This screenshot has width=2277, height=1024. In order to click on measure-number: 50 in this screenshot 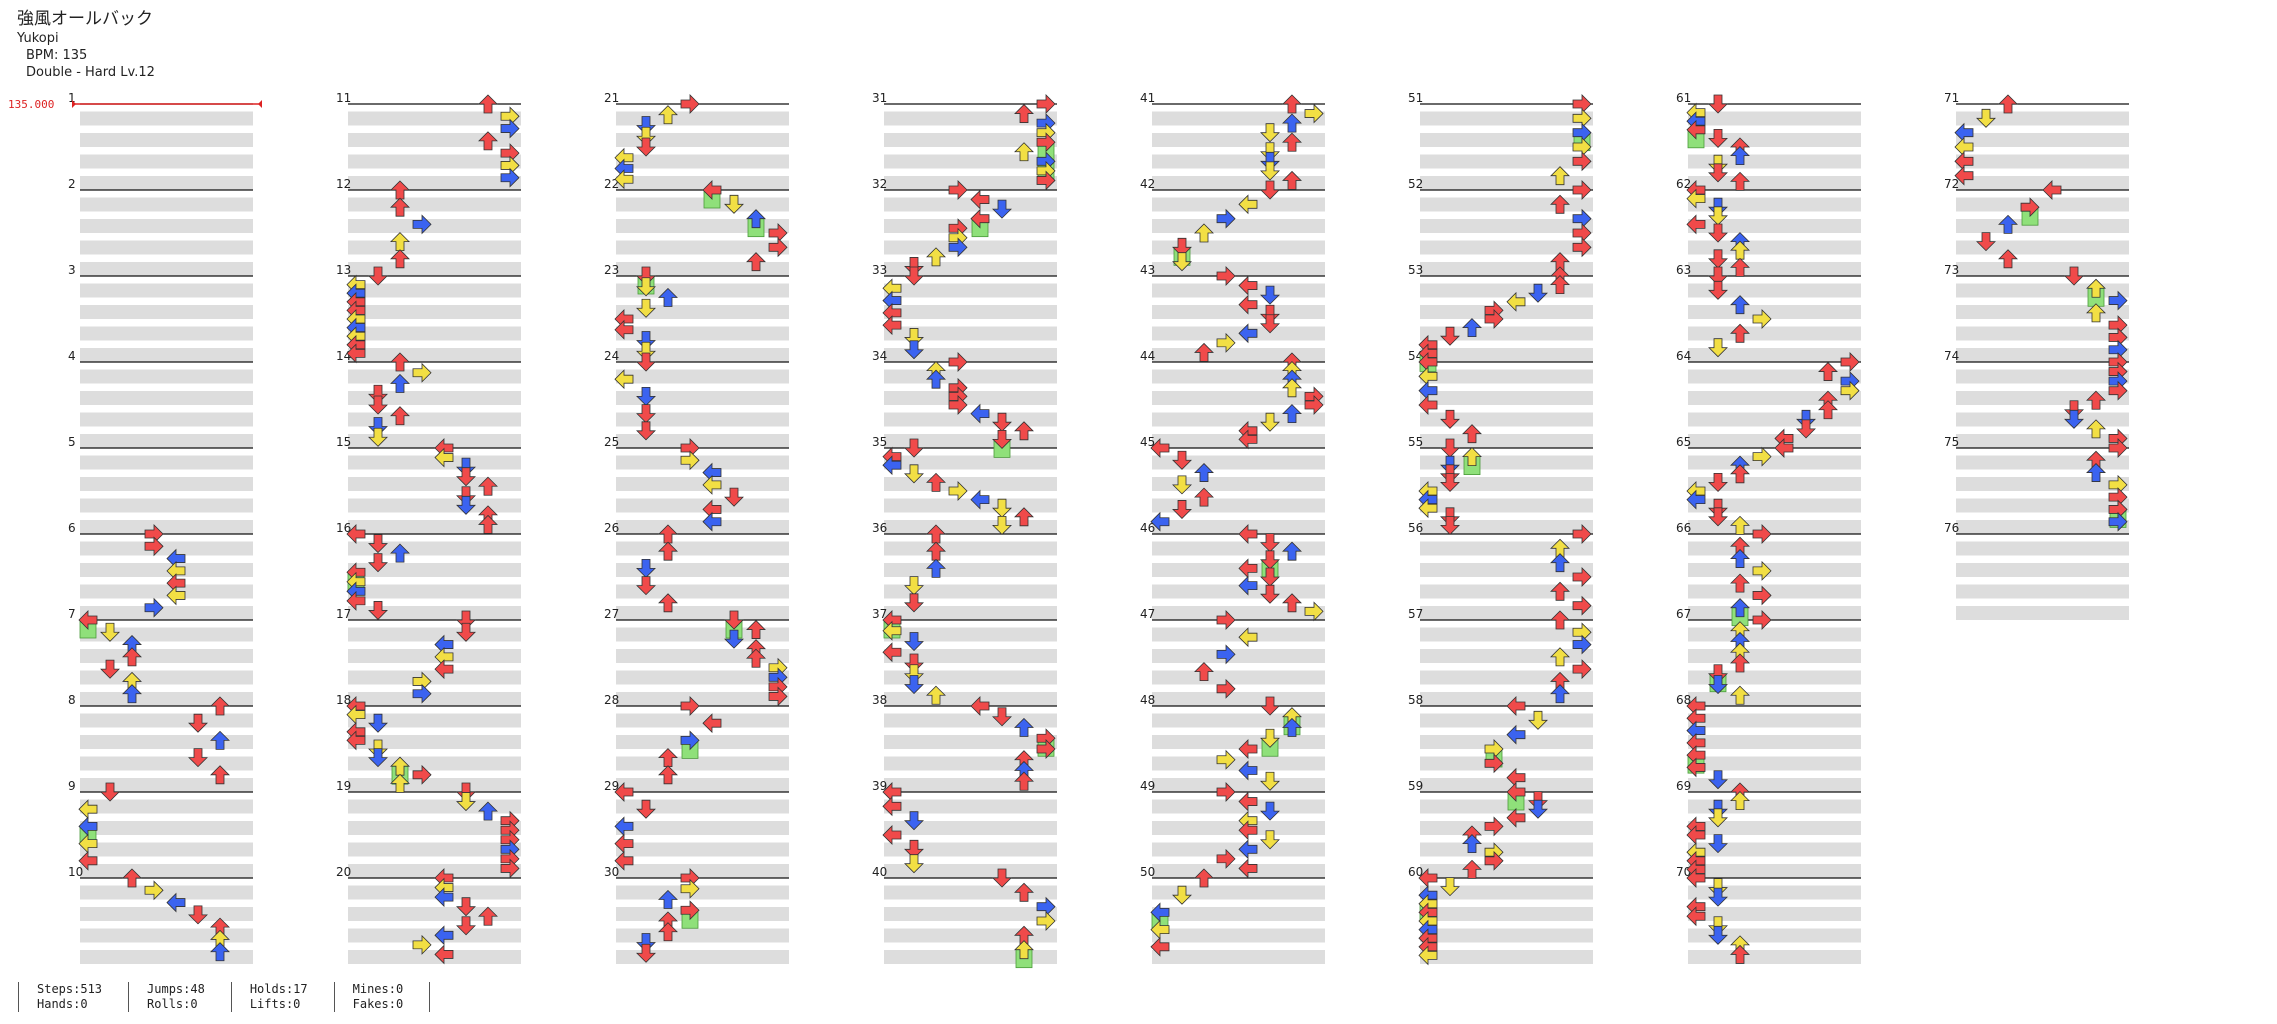, I will do `click(1147, 872)`.